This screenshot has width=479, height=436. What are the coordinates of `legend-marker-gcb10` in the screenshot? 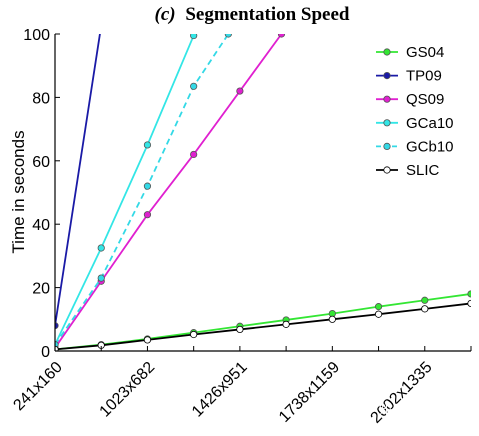 It's located at (387, 146).